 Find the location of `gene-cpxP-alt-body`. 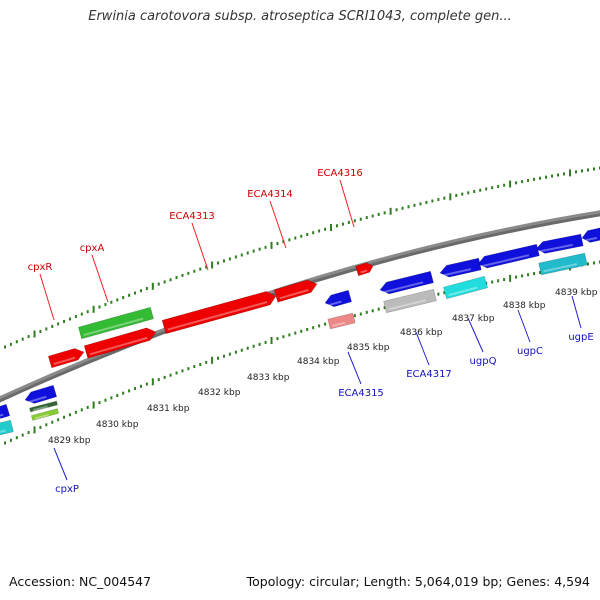

gene-cpxP-alt-body is located at coordinates (7, 427).